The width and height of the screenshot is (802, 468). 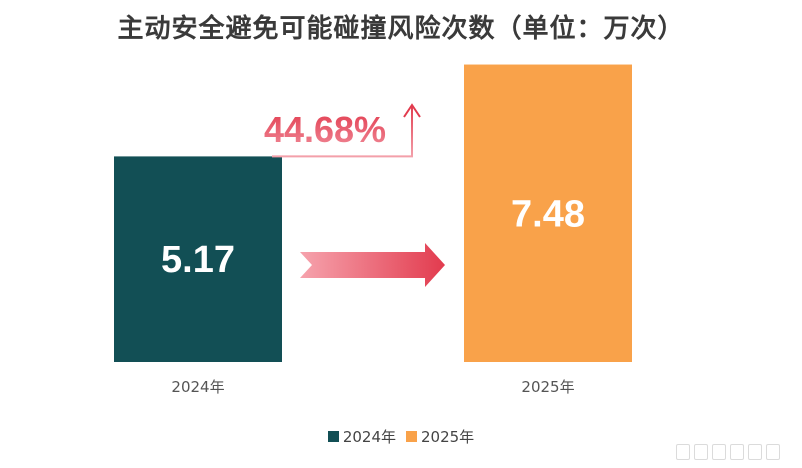 What do you see at coordinates (369, 437) in the screenshot?
I see `legend-label-2024: 2024年` at bounding box center [369, 437].